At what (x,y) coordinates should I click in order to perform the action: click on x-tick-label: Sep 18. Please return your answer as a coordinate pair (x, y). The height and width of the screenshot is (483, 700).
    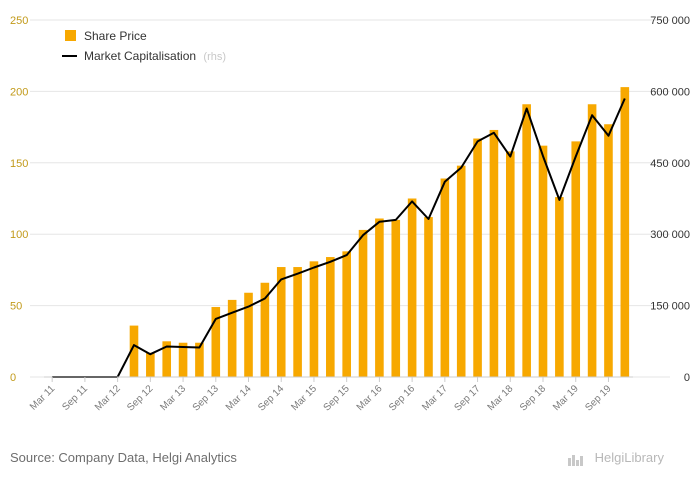
    Looking at the image, I should click on (533, 398).